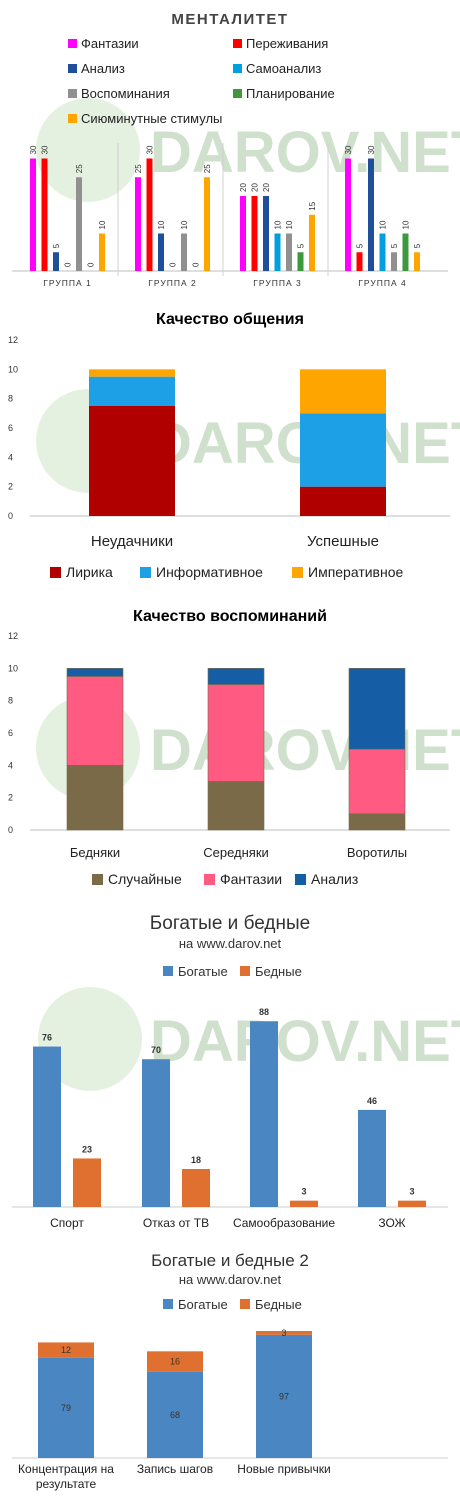 This screenshot has width=460, height=1507. What do you see at coordinates (125, 93) in the screenshot?
I see `legend-label: Воспоминания` at bounding box center [125, 93].